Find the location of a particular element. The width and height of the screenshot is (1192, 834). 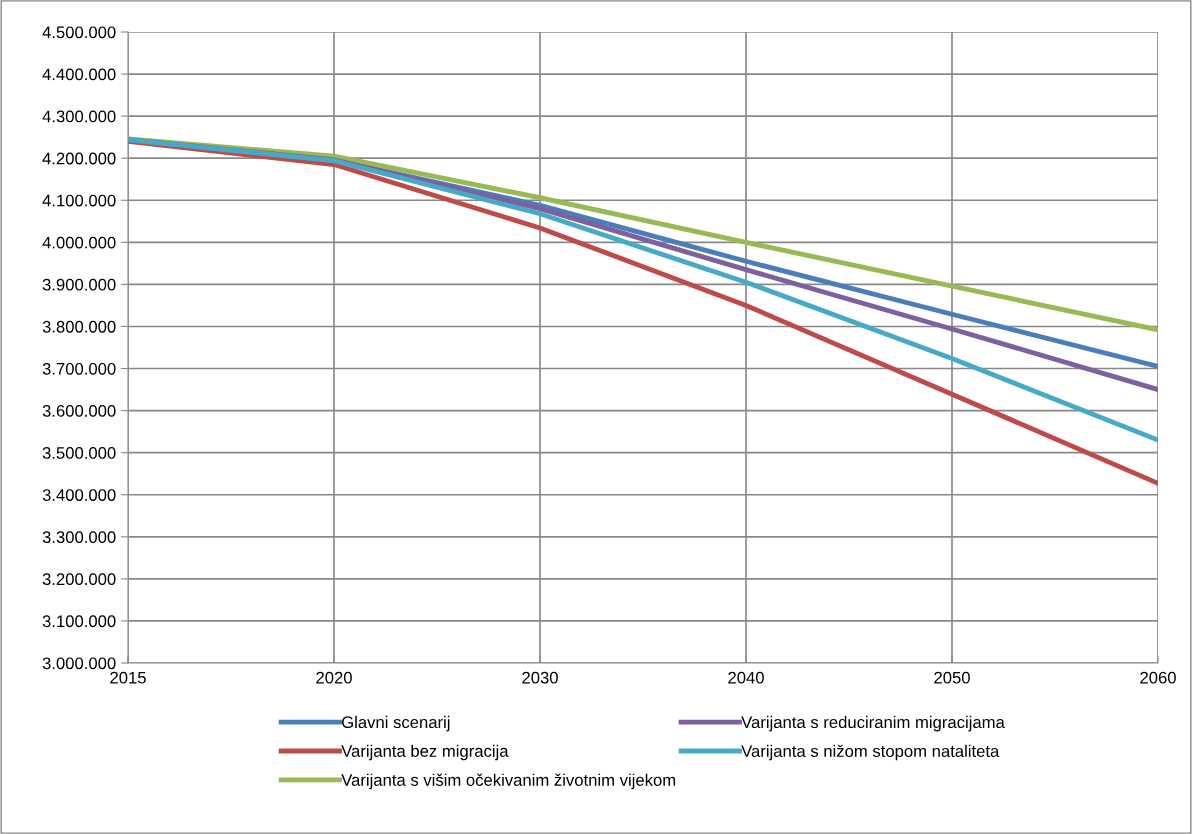

legend-label: Varijanta bez migracija is located at coordinates (425, 752).